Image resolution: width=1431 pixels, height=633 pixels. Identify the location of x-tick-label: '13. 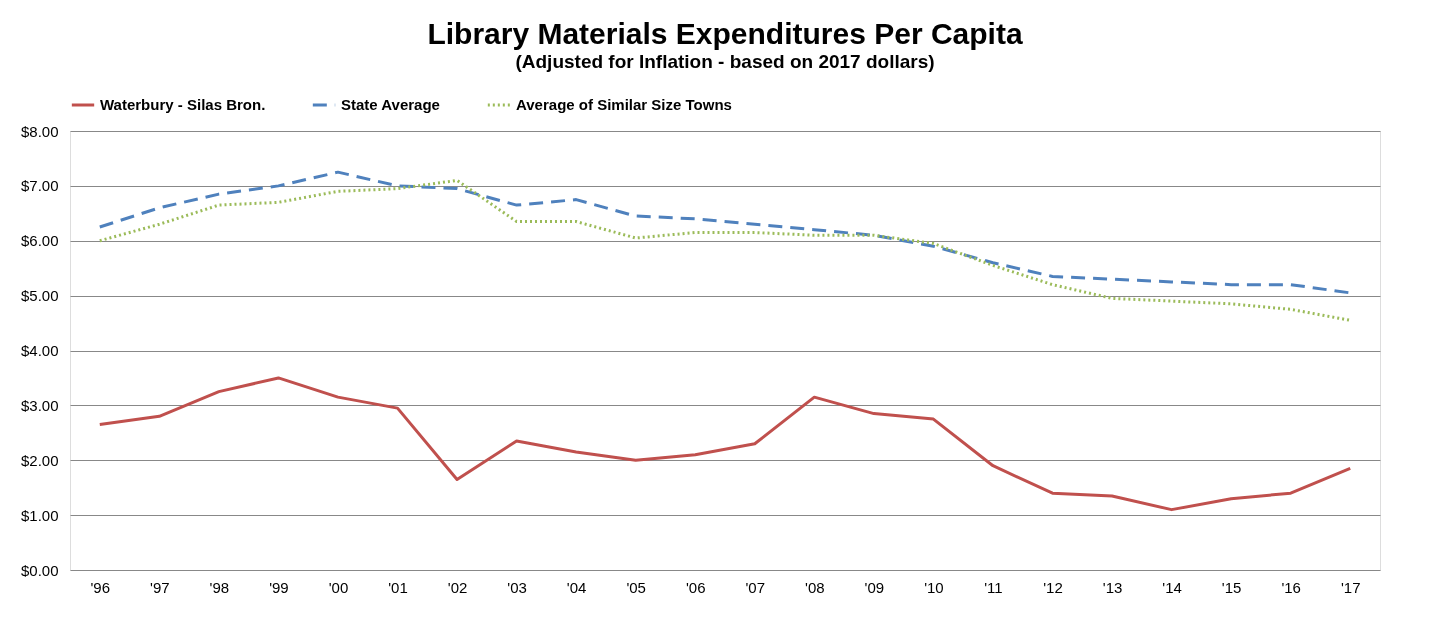
(1112, 587).